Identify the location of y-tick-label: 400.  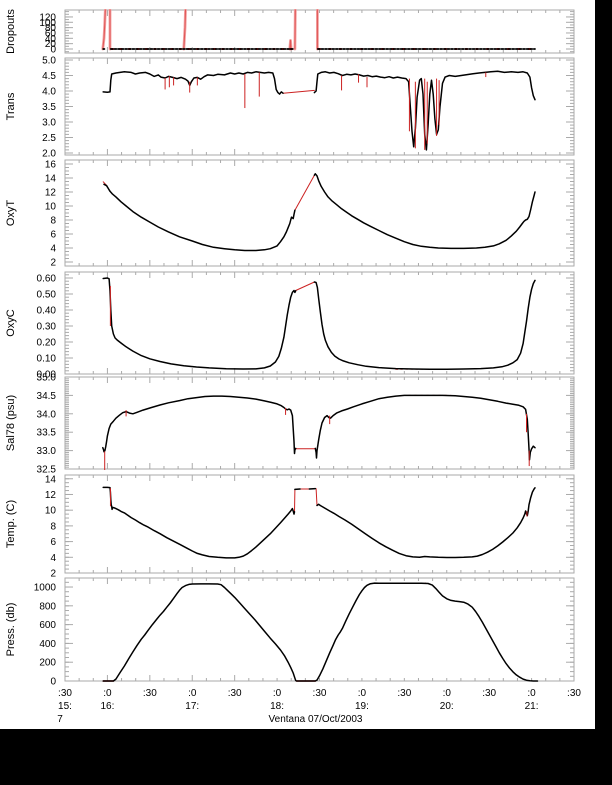
(47, 644).